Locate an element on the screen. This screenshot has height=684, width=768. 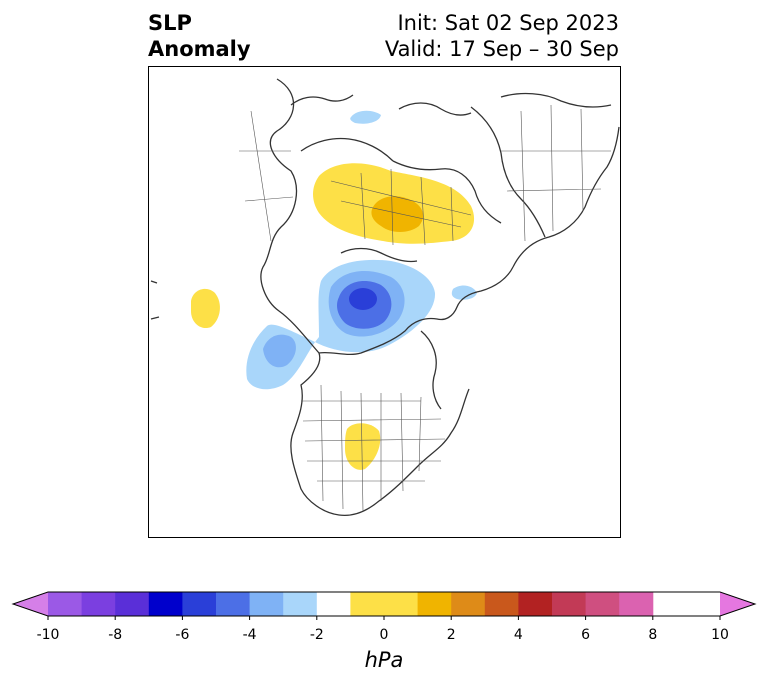
positive-anomaly-europe is located at coordinates (394, 203).